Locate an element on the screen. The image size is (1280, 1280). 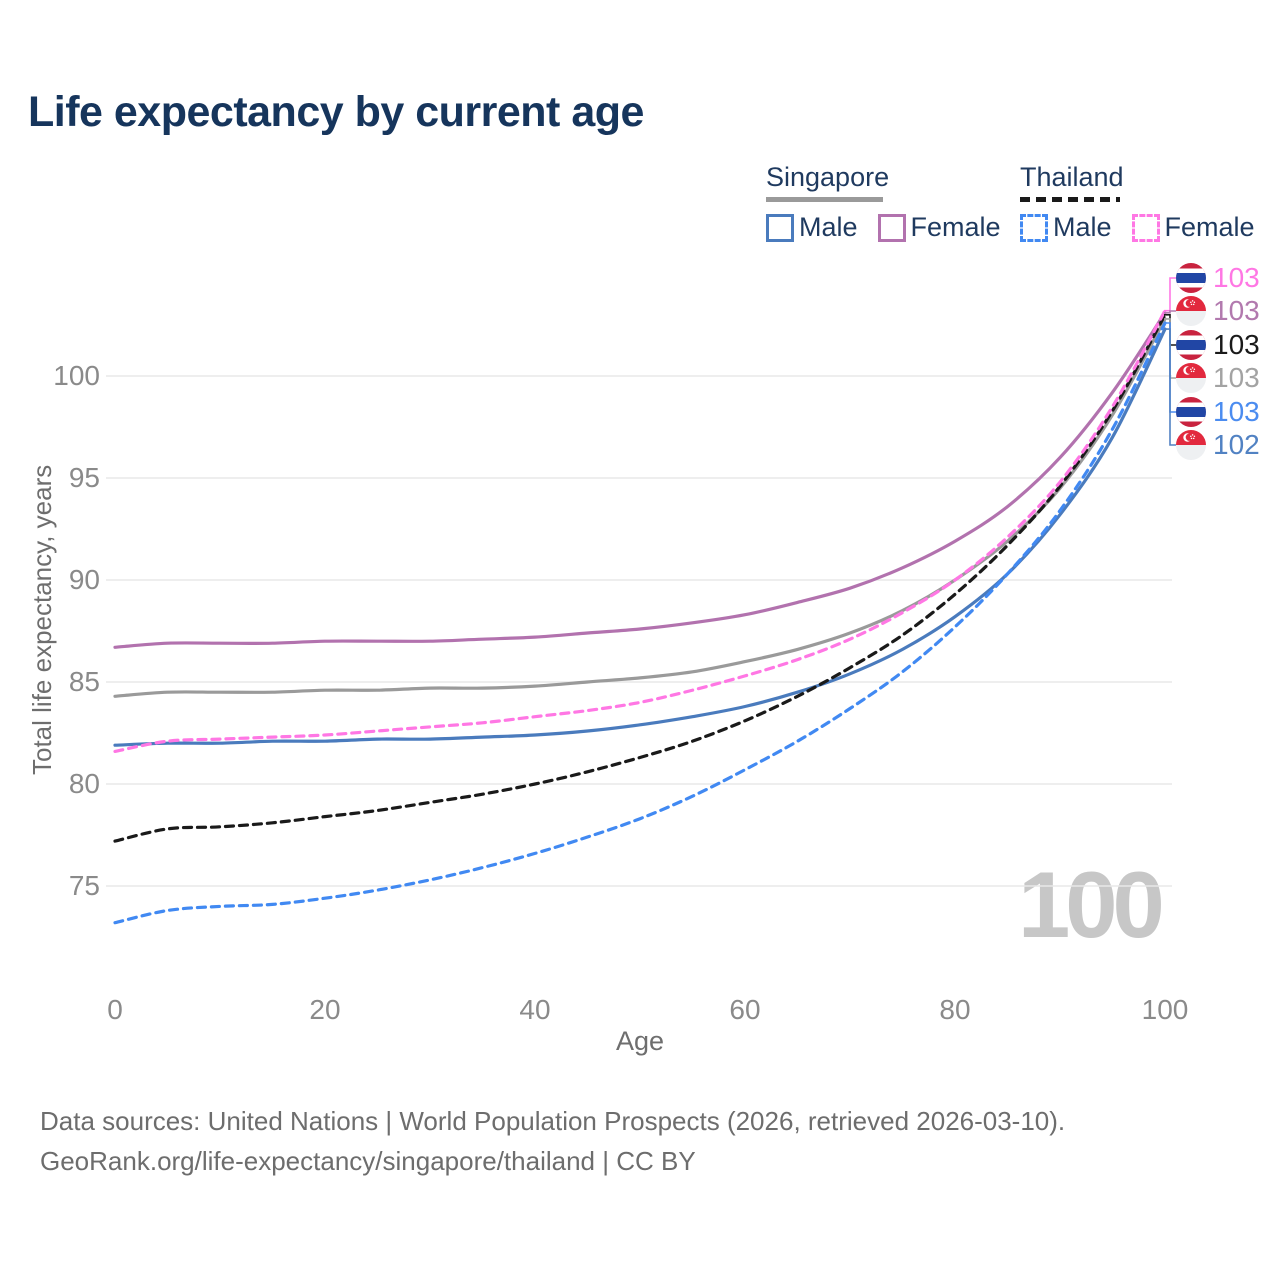
y-tick-80: 80 is located at coordinates (84, 783).